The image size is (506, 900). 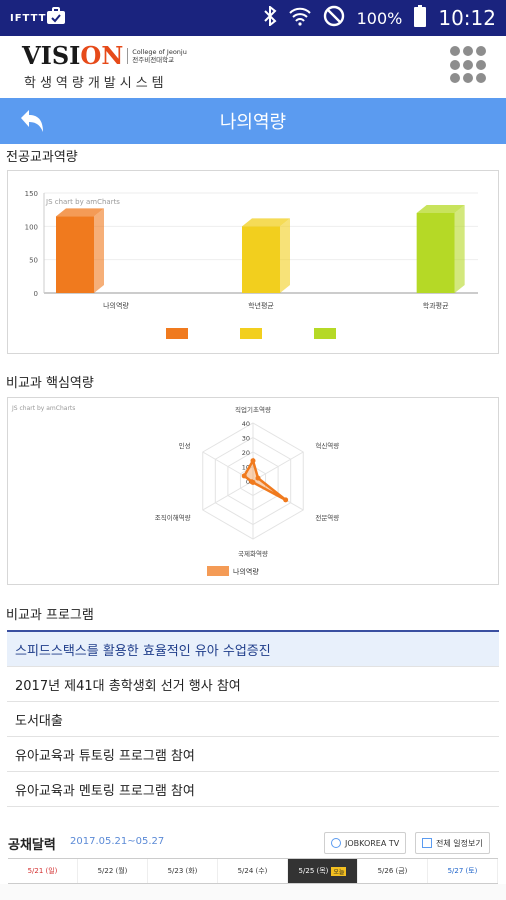 What do you see at coordinates (313, 871) in the screenshot?
I see `day-label: 5/25 (목)` at bounding box center [313, 871].